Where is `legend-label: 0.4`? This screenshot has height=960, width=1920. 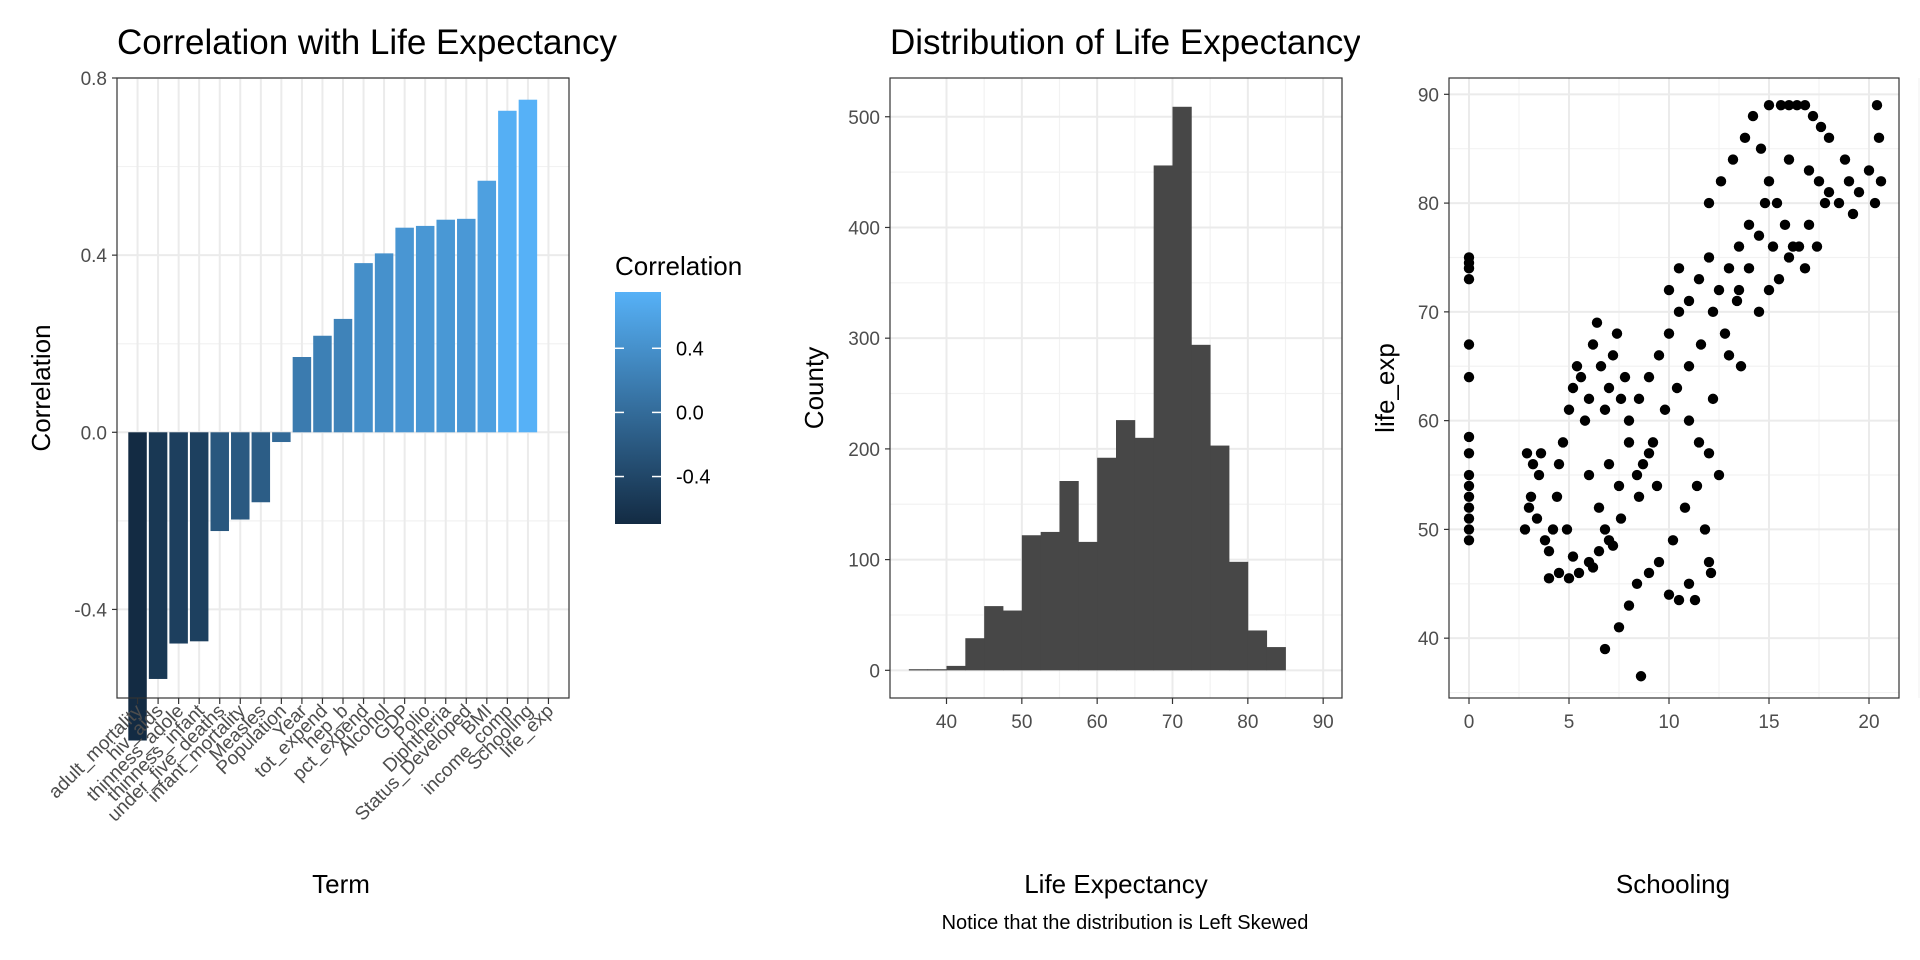
legend-label: 0.4 is located at coordinates (690, 349).